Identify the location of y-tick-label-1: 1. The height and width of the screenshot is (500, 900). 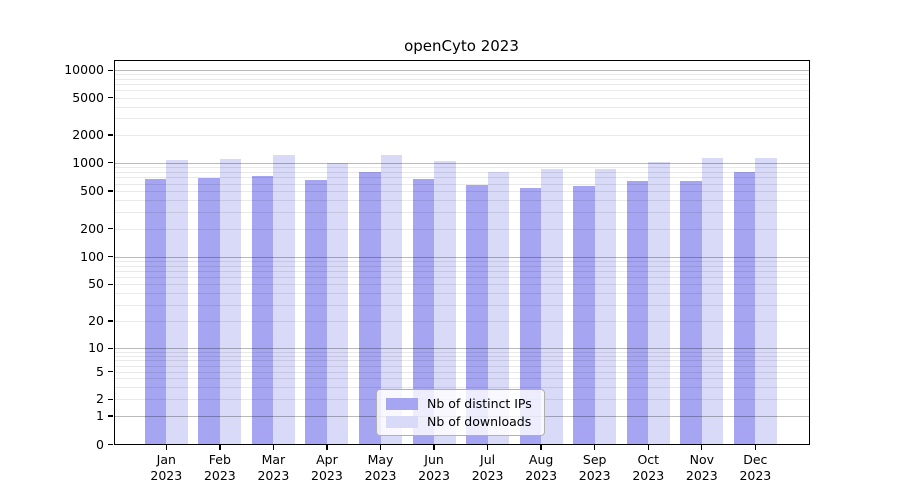
(100, 415).